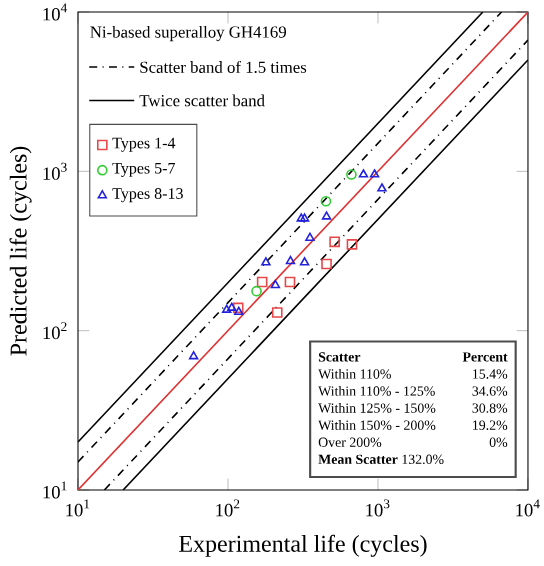 The image size is (544, 566). What do you see at coordinates (78, 508) in the screenshot?
I see `x-tick-label: 10$^{1}$` at bounding box center [78, 508].